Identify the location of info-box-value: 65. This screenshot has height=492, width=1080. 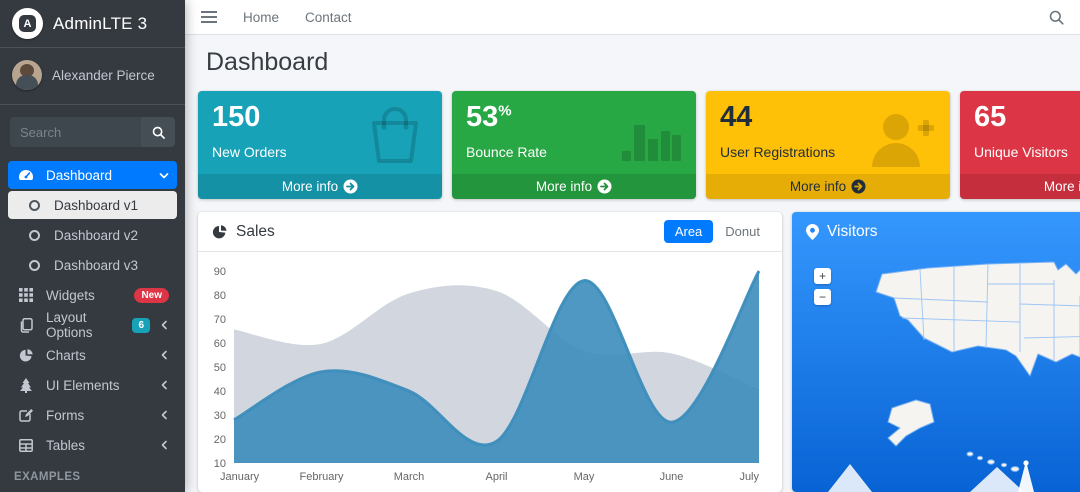
(990, 117).